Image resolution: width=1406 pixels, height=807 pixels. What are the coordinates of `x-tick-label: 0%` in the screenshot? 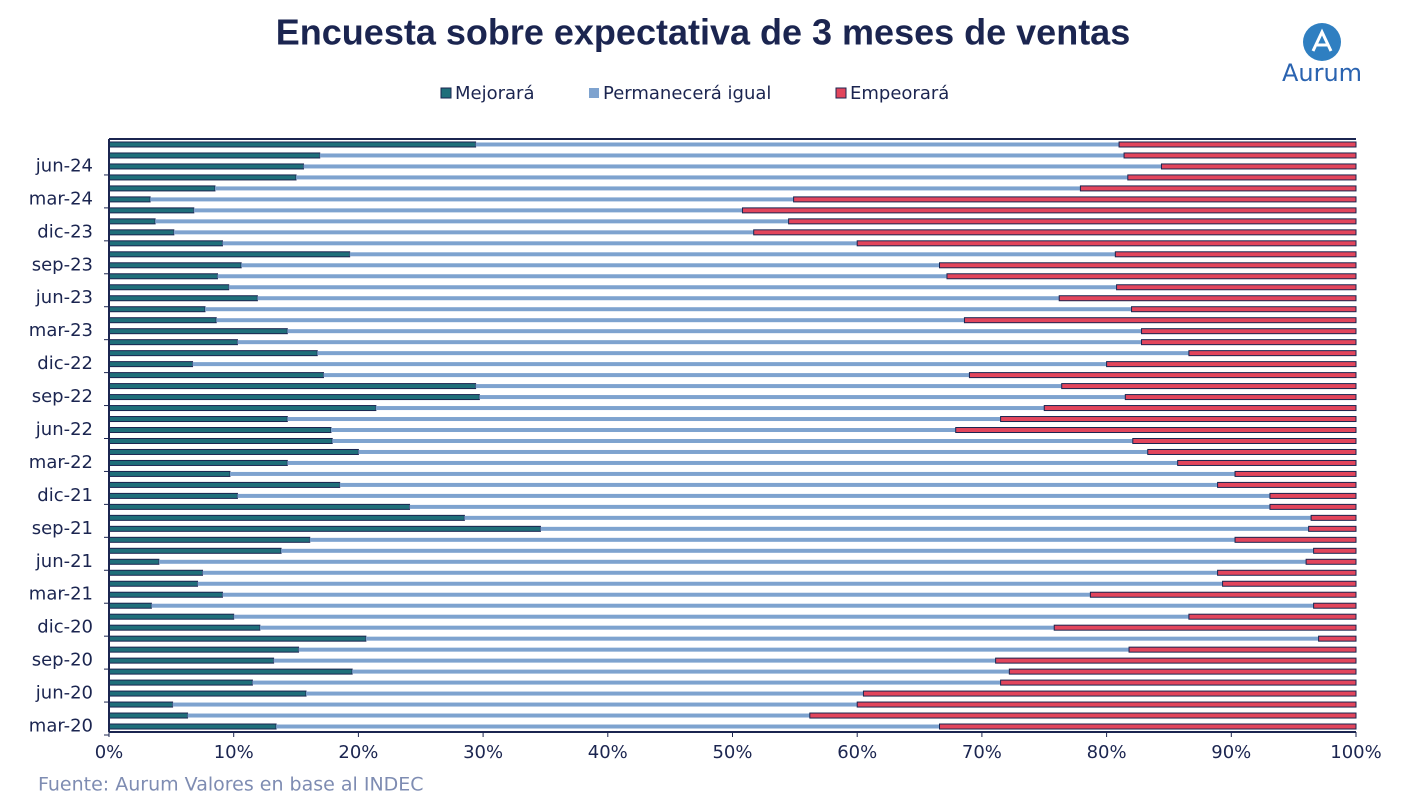 It's located at (109, 752).